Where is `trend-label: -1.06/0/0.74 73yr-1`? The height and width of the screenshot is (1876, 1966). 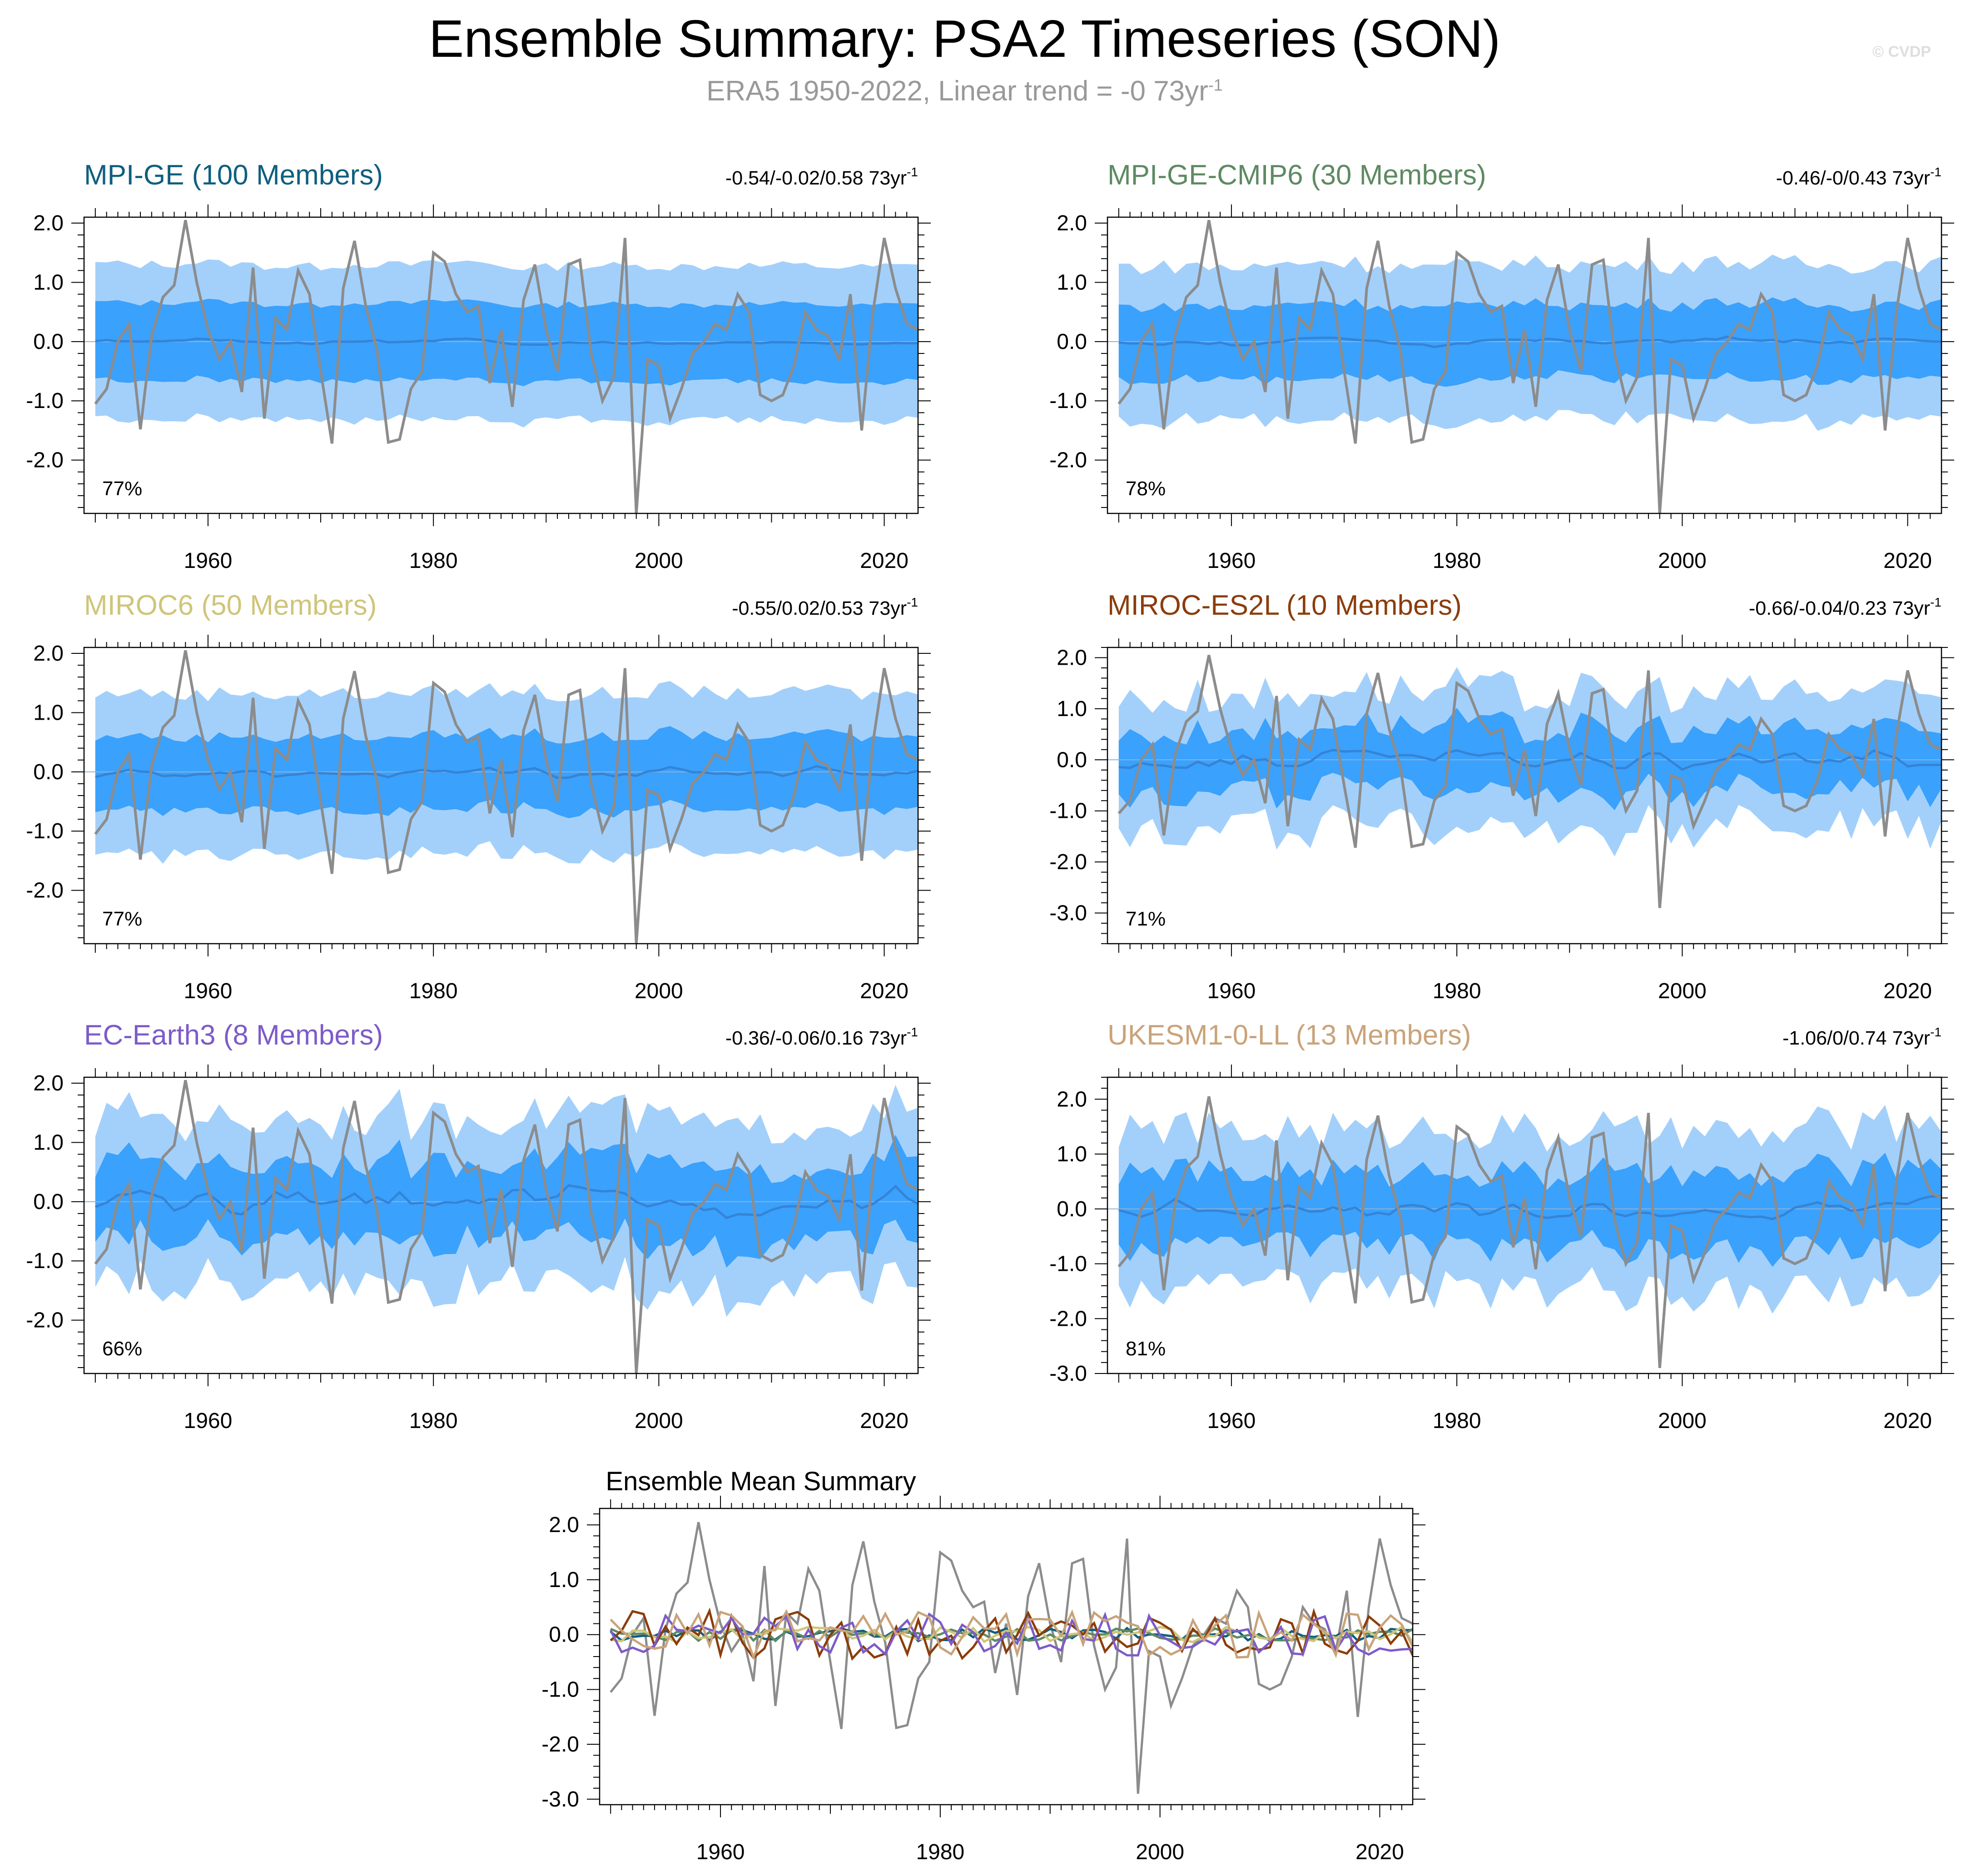
trend-label: -1.06/0/0.74 73yr-1 is located at coordinates (1861, 1037).